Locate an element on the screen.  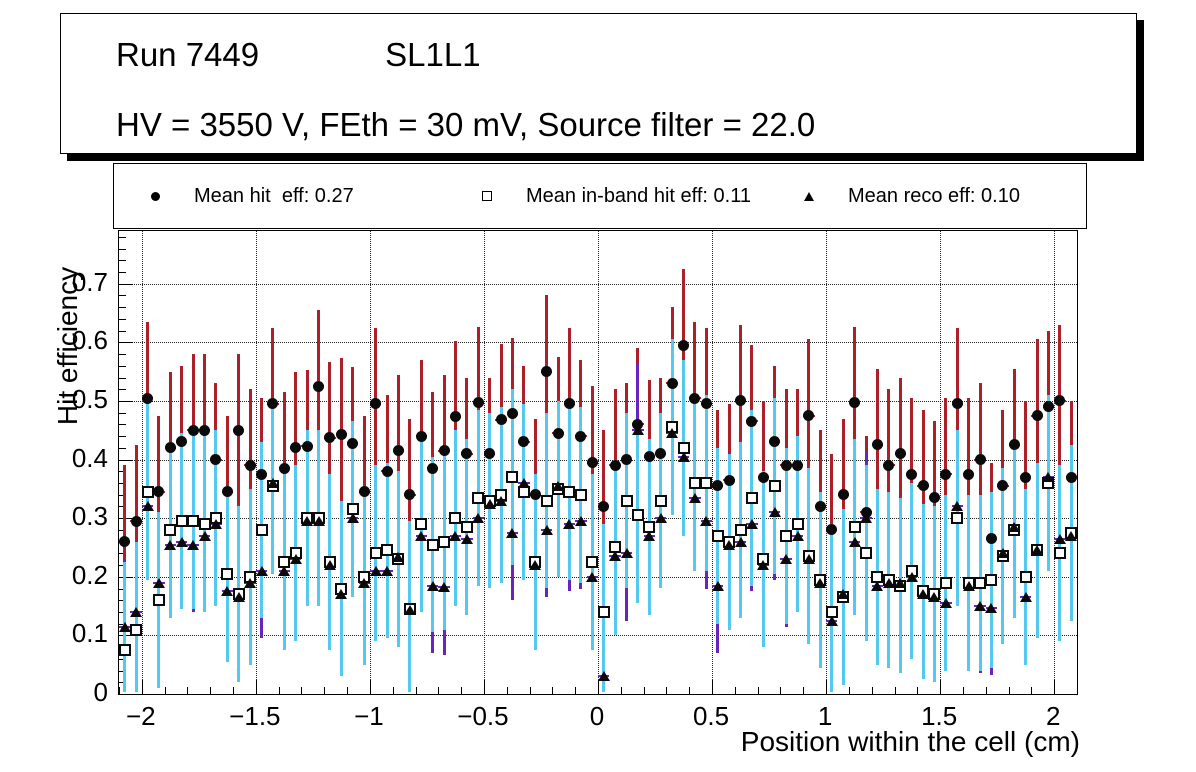
x-tick-label: 0.5 is located at coordinates (711, 716).